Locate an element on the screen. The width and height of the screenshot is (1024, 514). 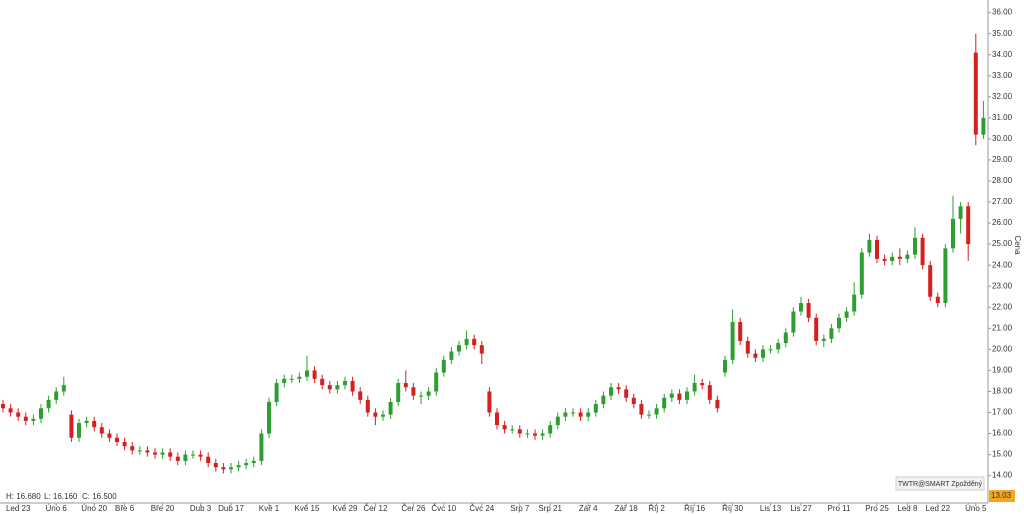
x-tick-label: Úno 20 is located at coordinates (94, 508).